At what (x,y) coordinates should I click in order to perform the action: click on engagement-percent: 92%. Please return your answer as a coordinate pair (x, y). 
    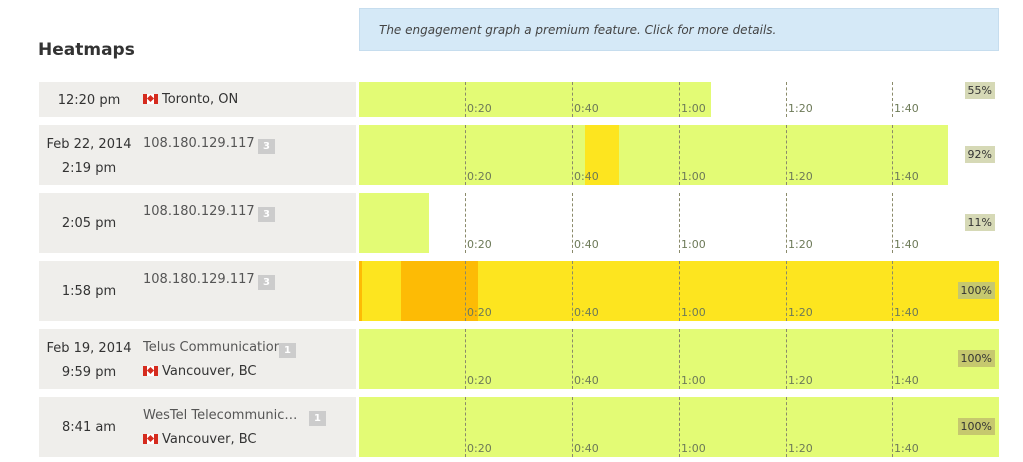
    Looking at the image, I should click on (979, 154).